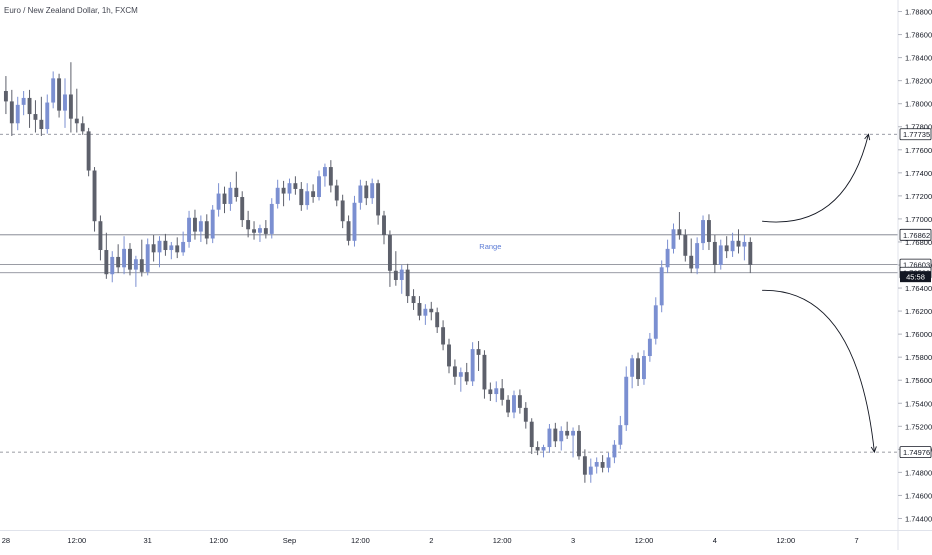 The width and height of the screenshot is (932, 555). Describe the element at coordinates (918, 403) in the screenshot. I see `y-tick-label: 1.75400` at that location.